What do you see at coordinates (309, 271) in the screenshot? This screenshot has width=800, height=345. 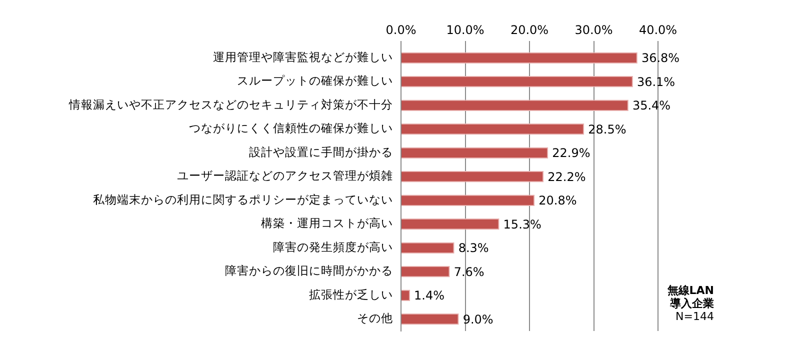 I see `y-tick-label: 障害からの復旧に時間がかかる` at bounding box center [309, 271].